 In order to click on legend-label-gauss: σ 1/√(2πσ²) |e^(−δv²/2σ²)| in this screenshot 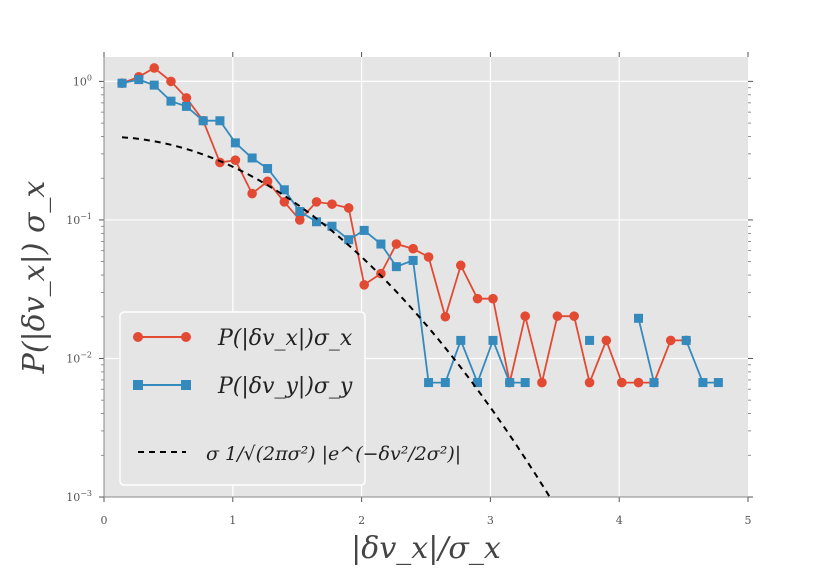, I will do `click(333, 454)`.